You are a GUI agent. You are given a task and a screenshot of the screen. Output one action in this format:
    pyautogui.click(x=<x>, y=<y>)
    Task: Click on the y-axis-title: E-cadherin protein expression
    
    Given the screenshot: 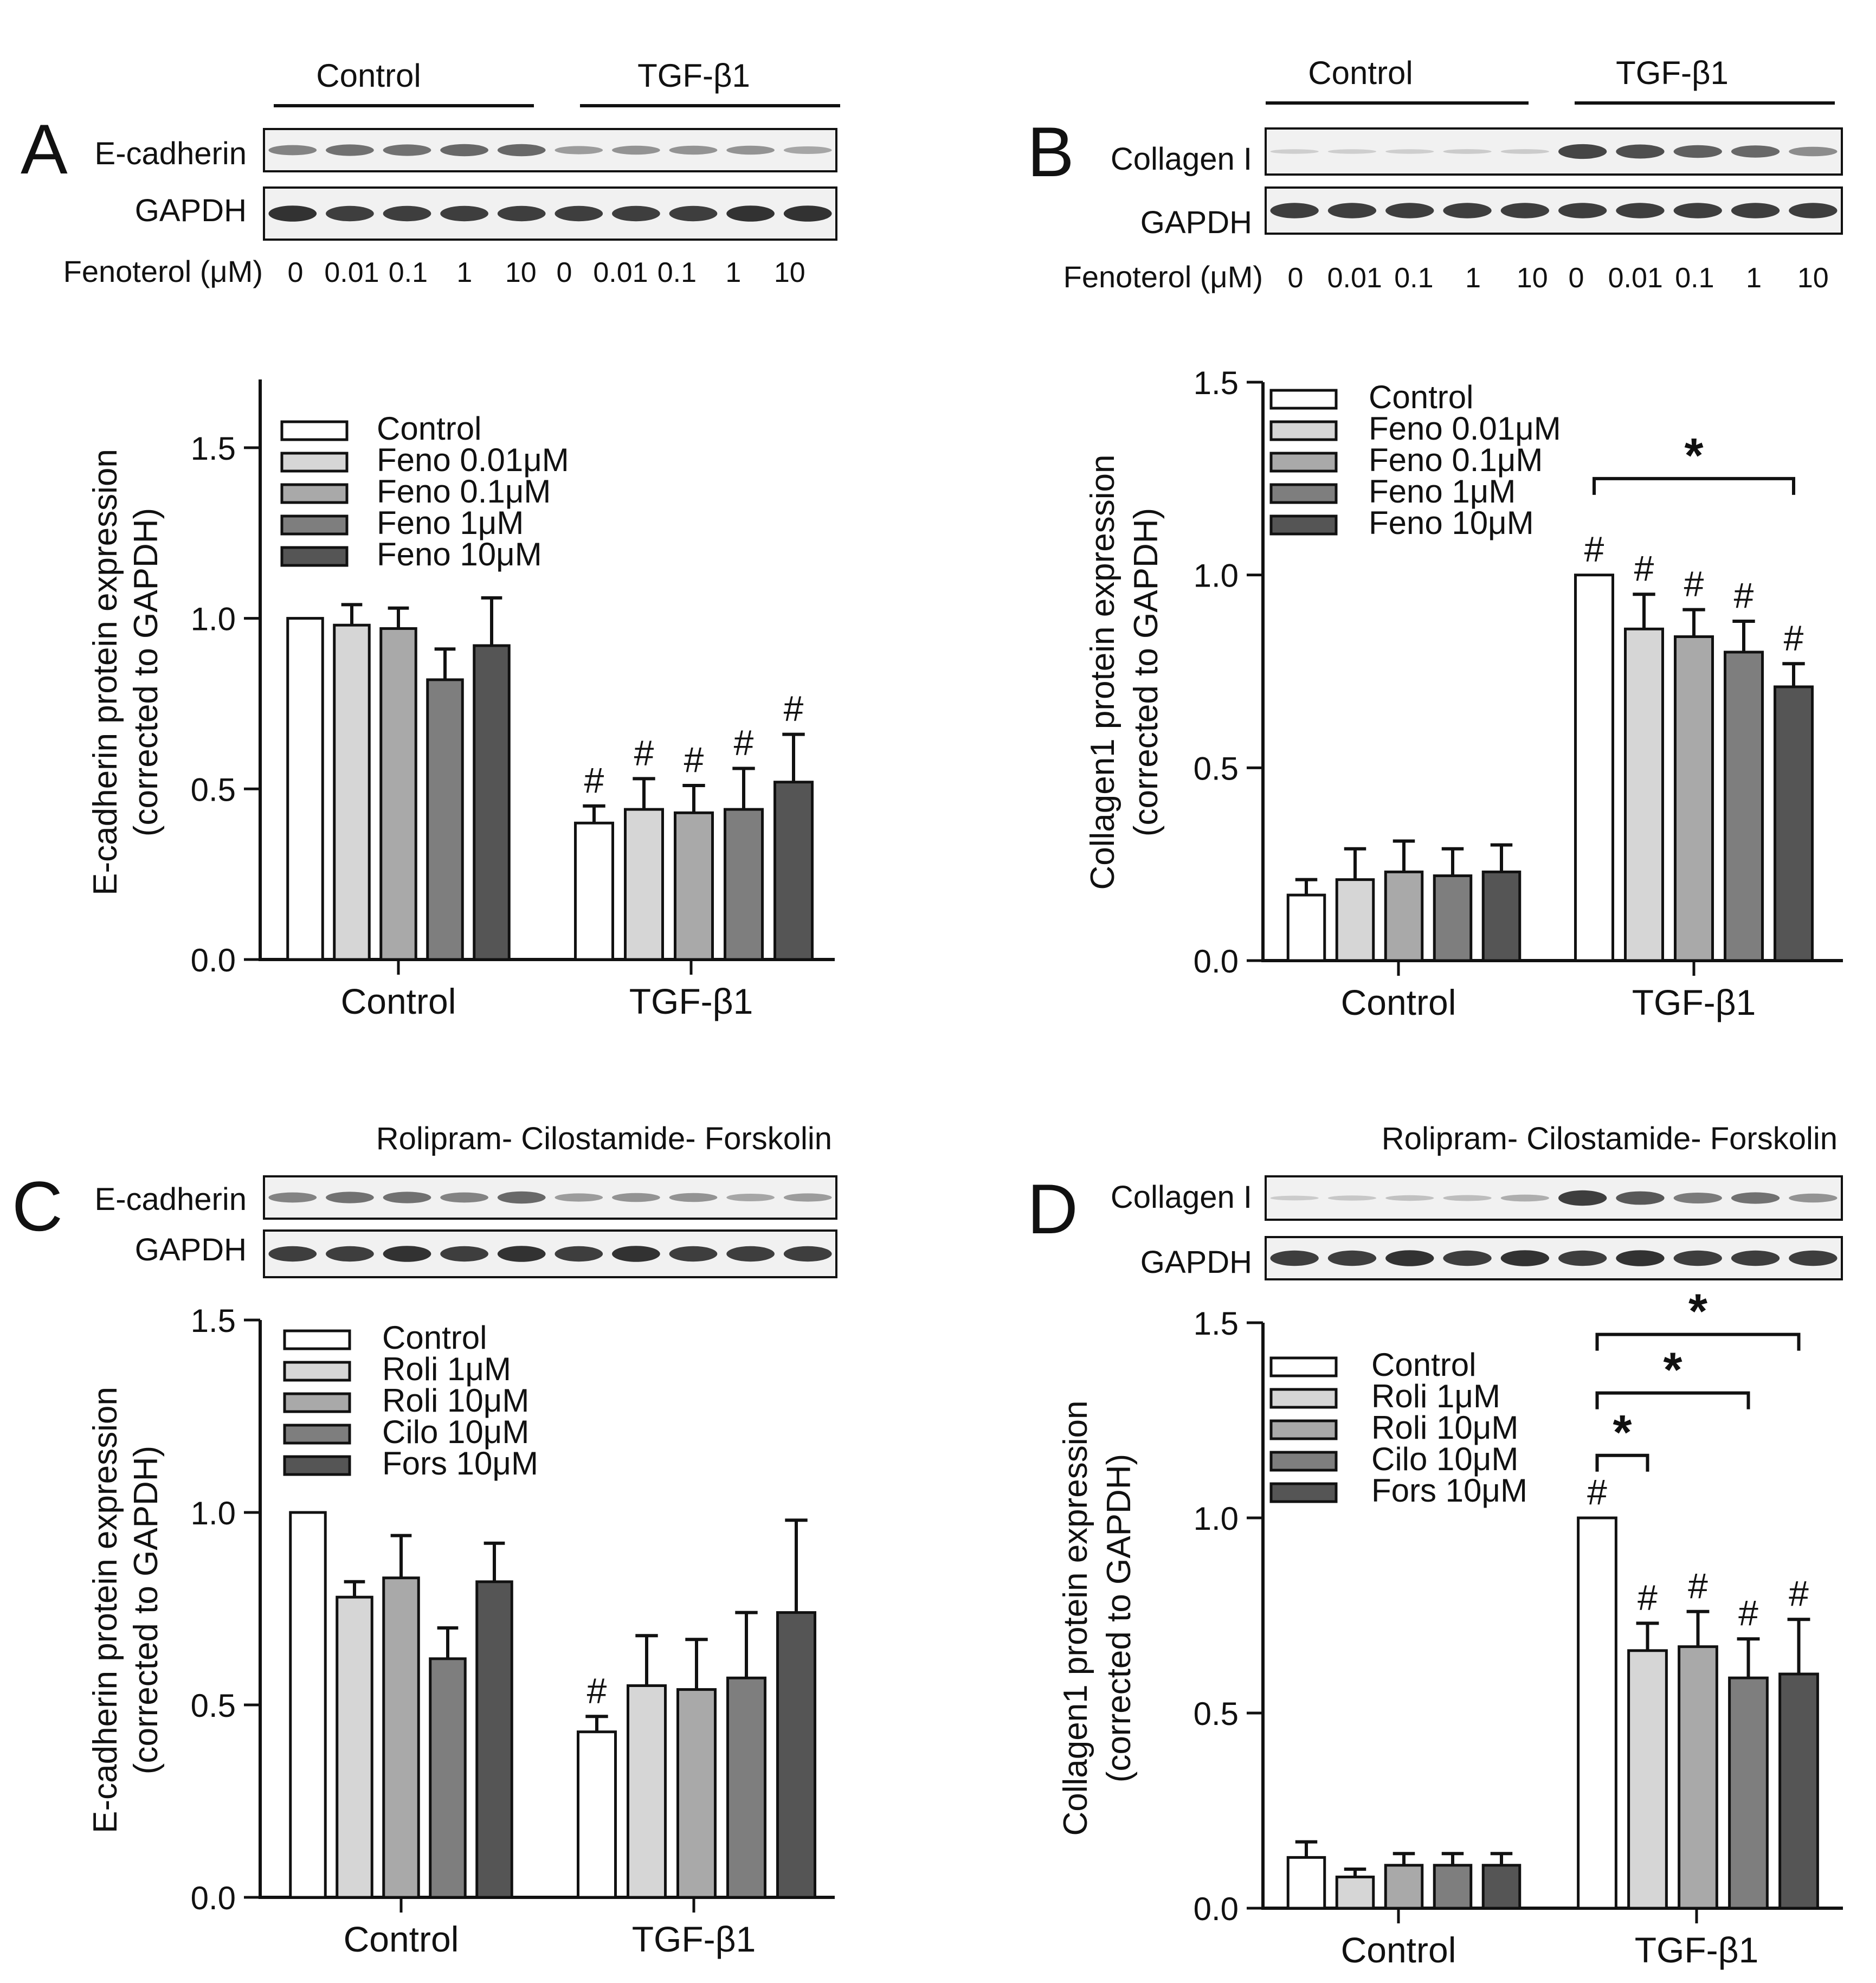 What is the action you would take?
    pyautogui.click(x=105, y=1610)
    